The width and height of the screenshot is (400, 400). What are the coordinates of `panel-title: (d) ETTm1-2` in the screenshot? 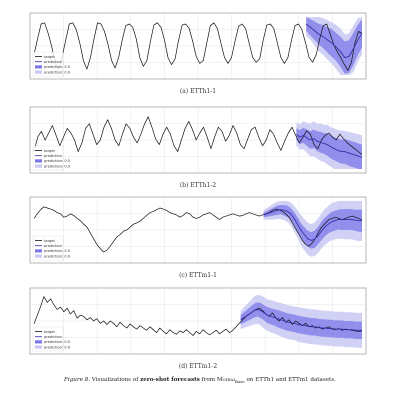 It's located at (198, 366).